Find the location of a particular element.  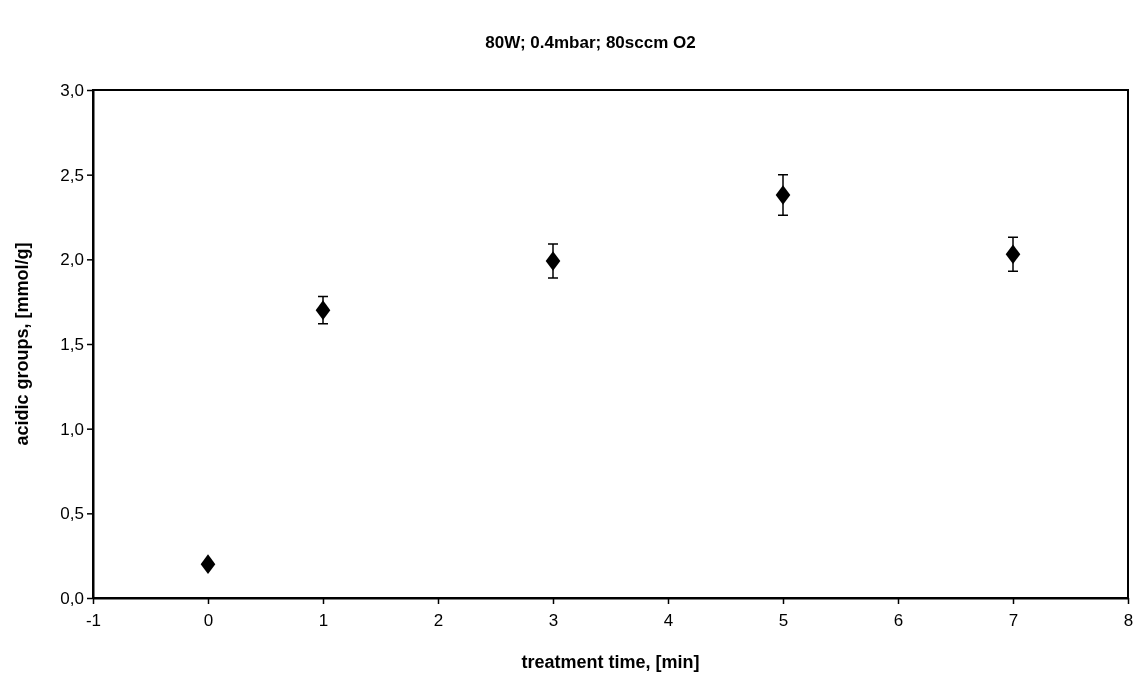

x-tick-label: 0 is located at coordinates (208, 620).